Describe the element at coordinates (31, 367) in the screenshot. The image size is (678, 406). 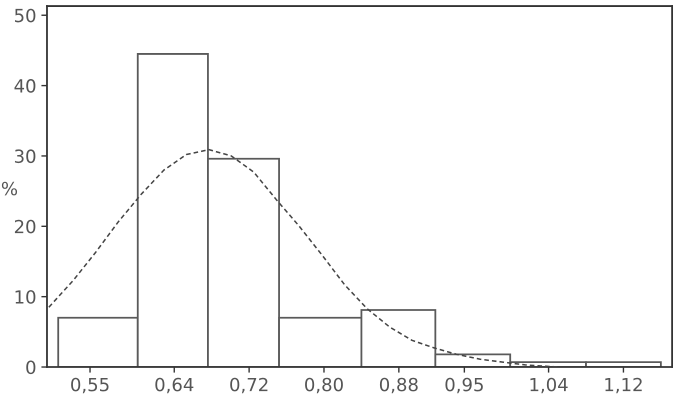
I see `y-tick-label: 0` at that location.